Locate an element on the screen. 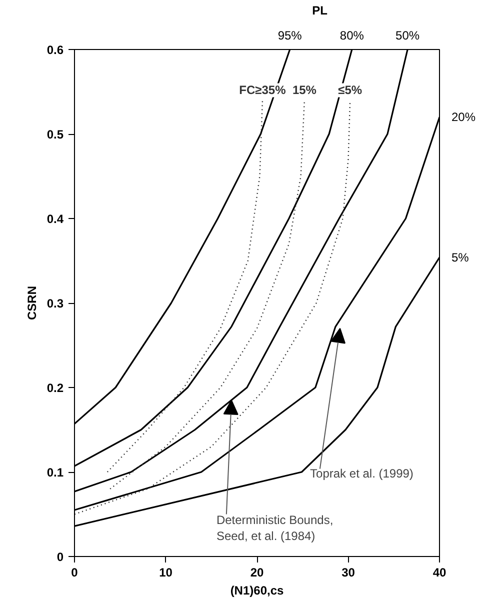 This screenshot has width=478, height=600. x-tick-label: 30 is located at coordinates (349, 573).